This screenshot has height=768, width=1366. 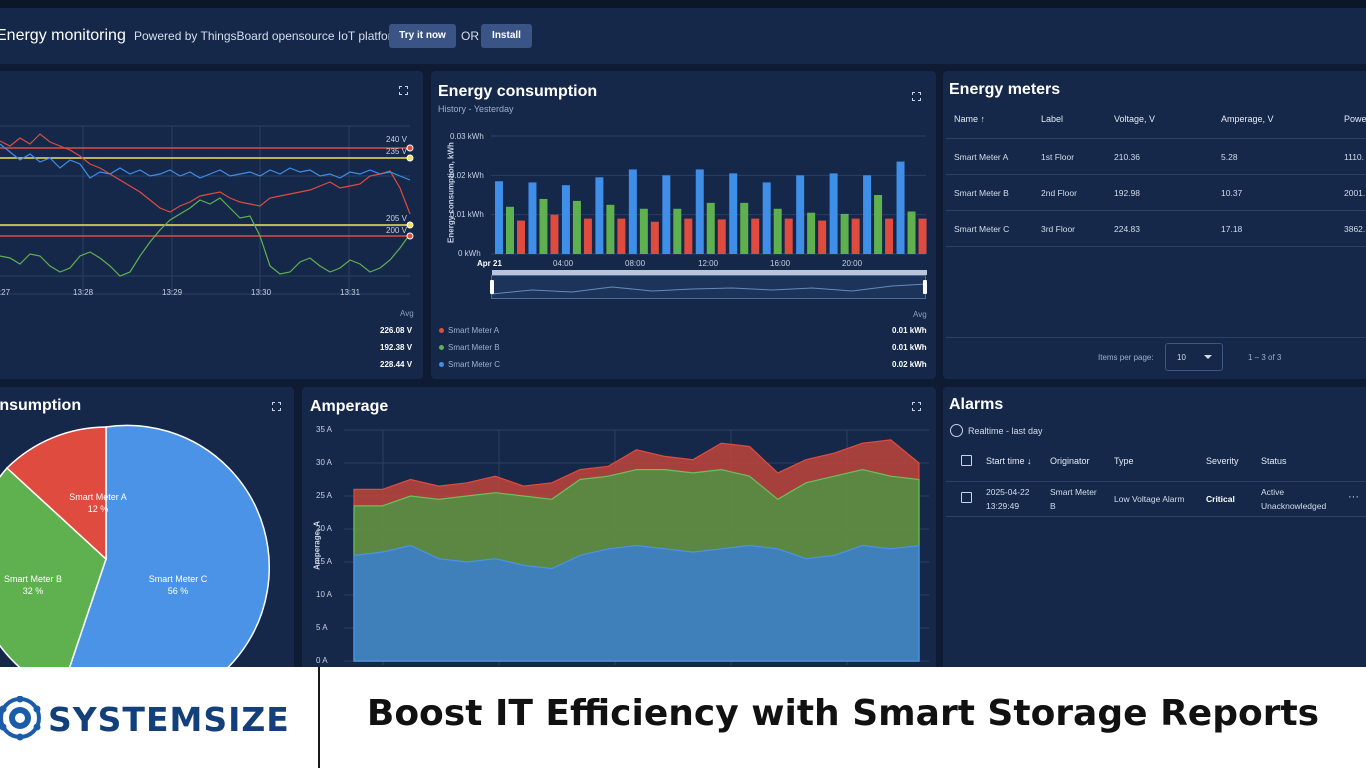 I want to click on avg-value: 228.44 V, so click(x=396, y=364).